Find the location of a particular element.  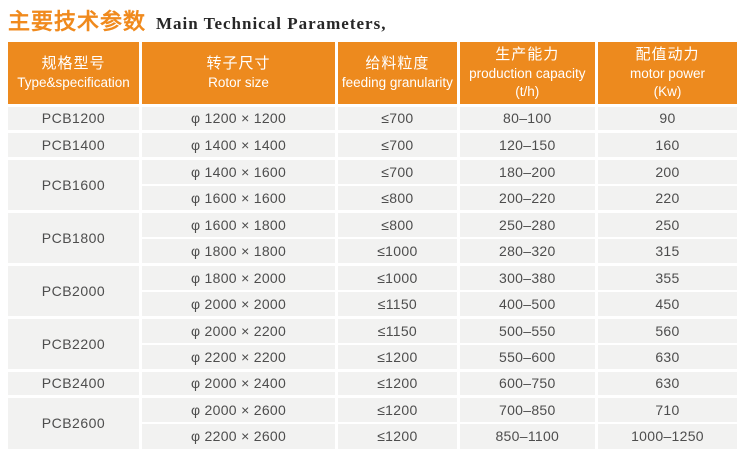

rotor-size-cell: φ 2000 × 2200 is located at coordinates (238, 330).